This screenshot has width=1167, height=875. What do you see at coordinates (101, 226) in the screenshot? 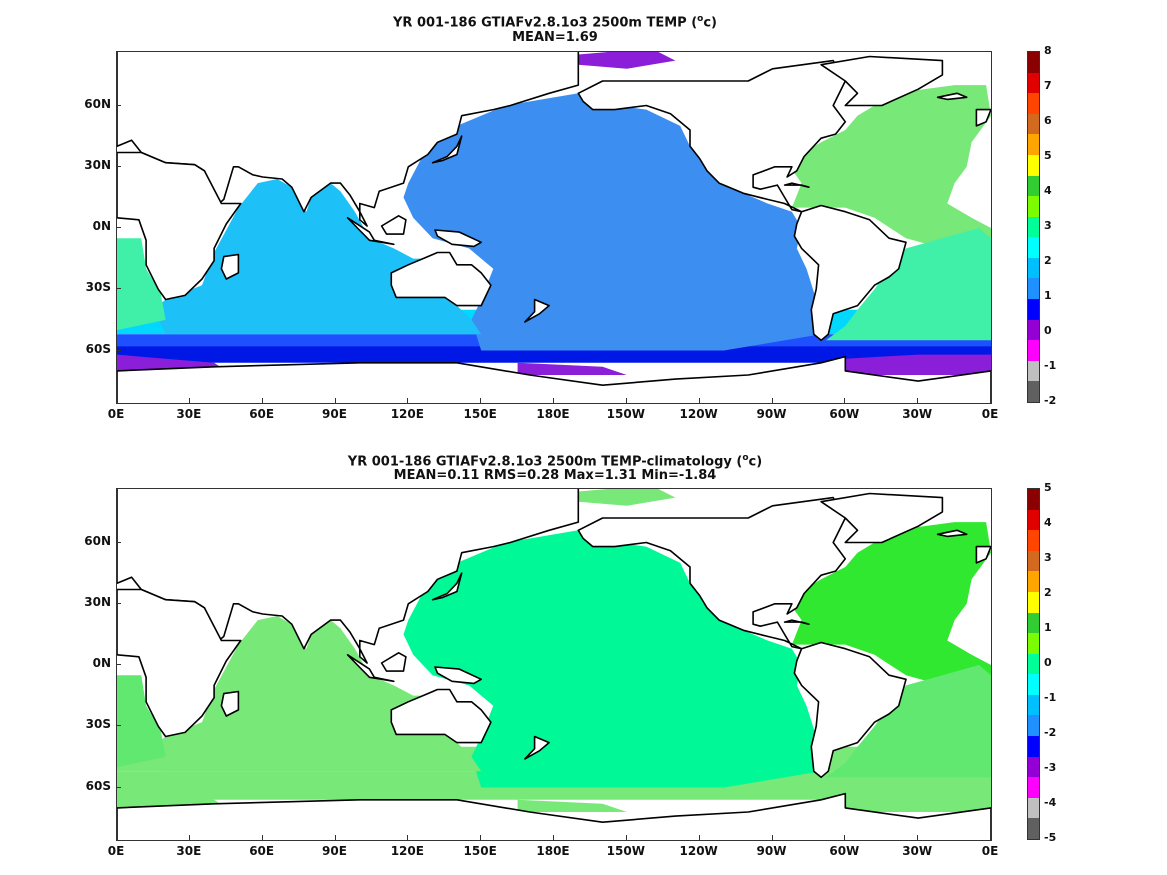
I see `map-1-lat-label: 0N` at bounding box center [101, 226].